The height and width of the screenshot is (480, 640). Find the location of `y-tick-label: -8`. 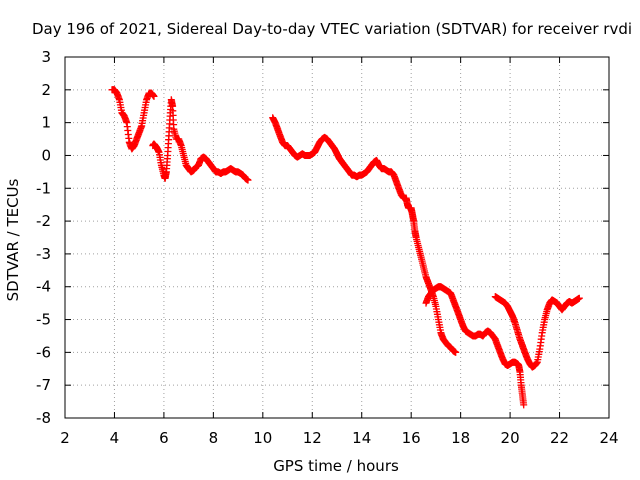

y-tick-label: -8 is located at coordinates (43, 418).